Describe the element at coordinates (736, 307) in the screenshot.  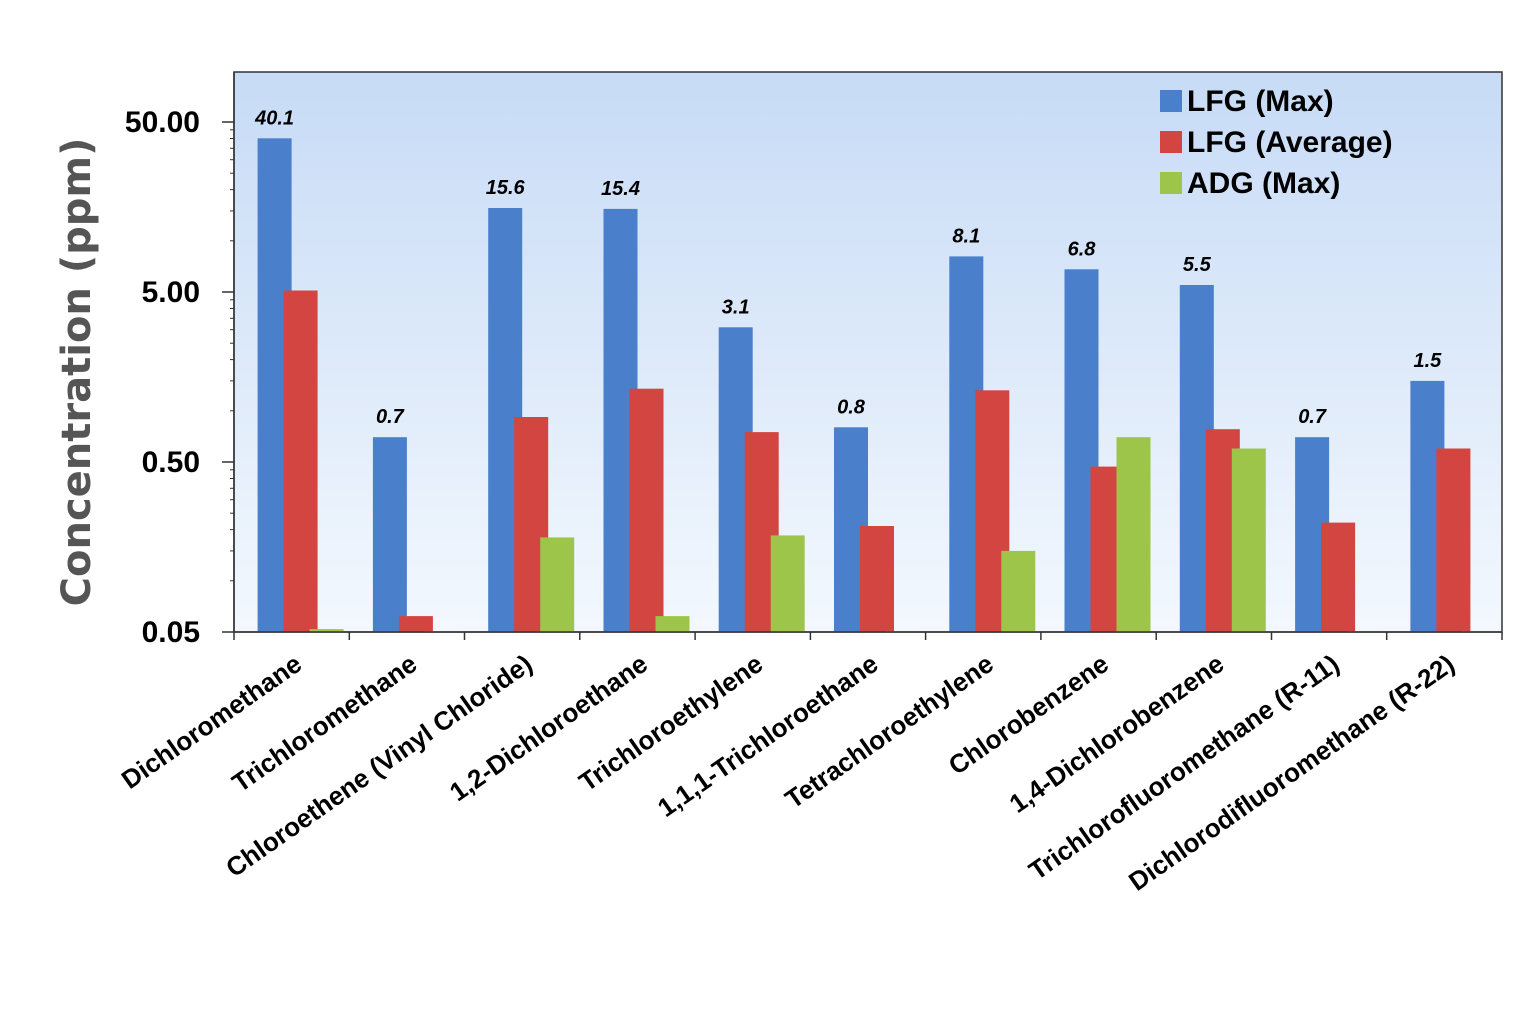
I see `data-label: 3.1` at that location.